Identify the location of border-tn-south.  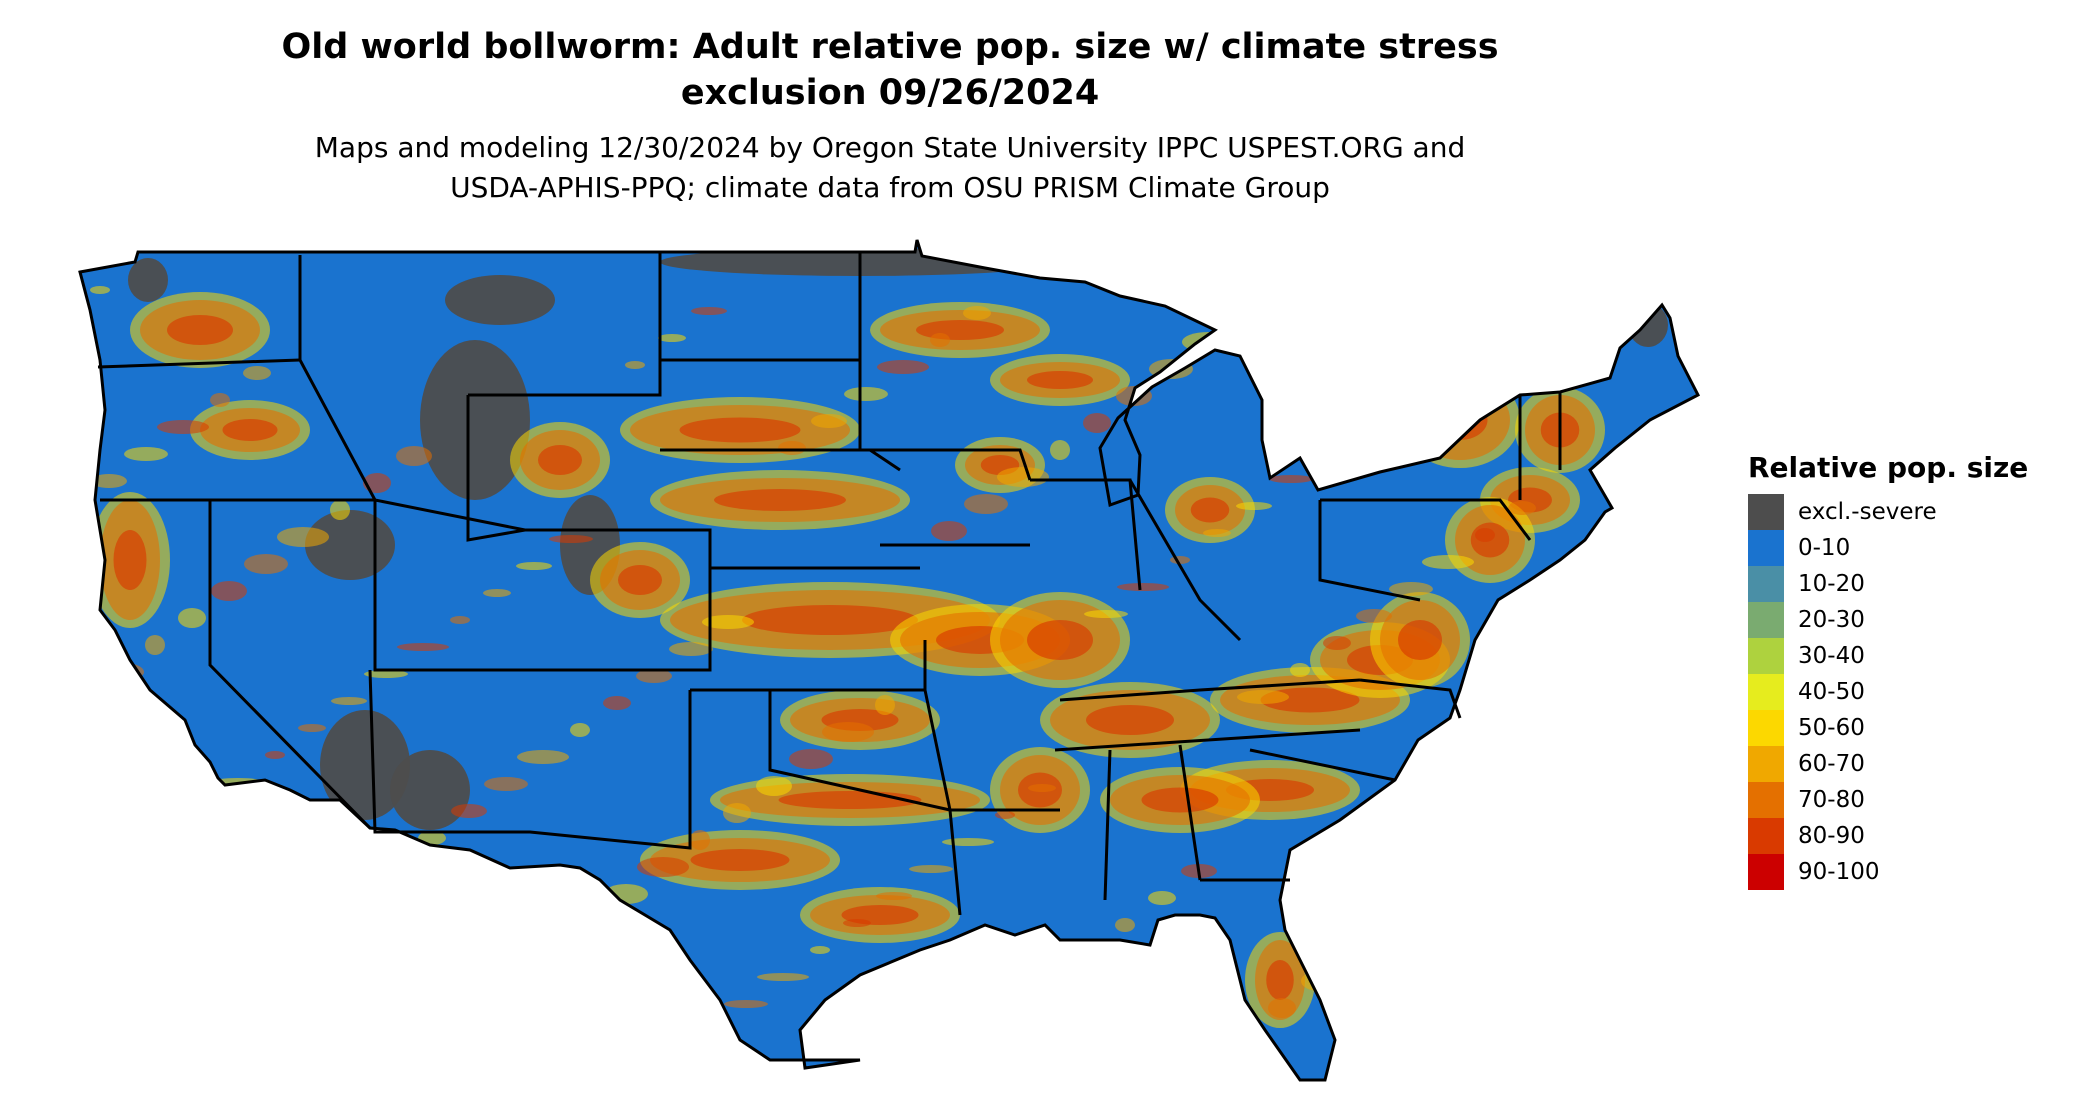
(1207, 740).